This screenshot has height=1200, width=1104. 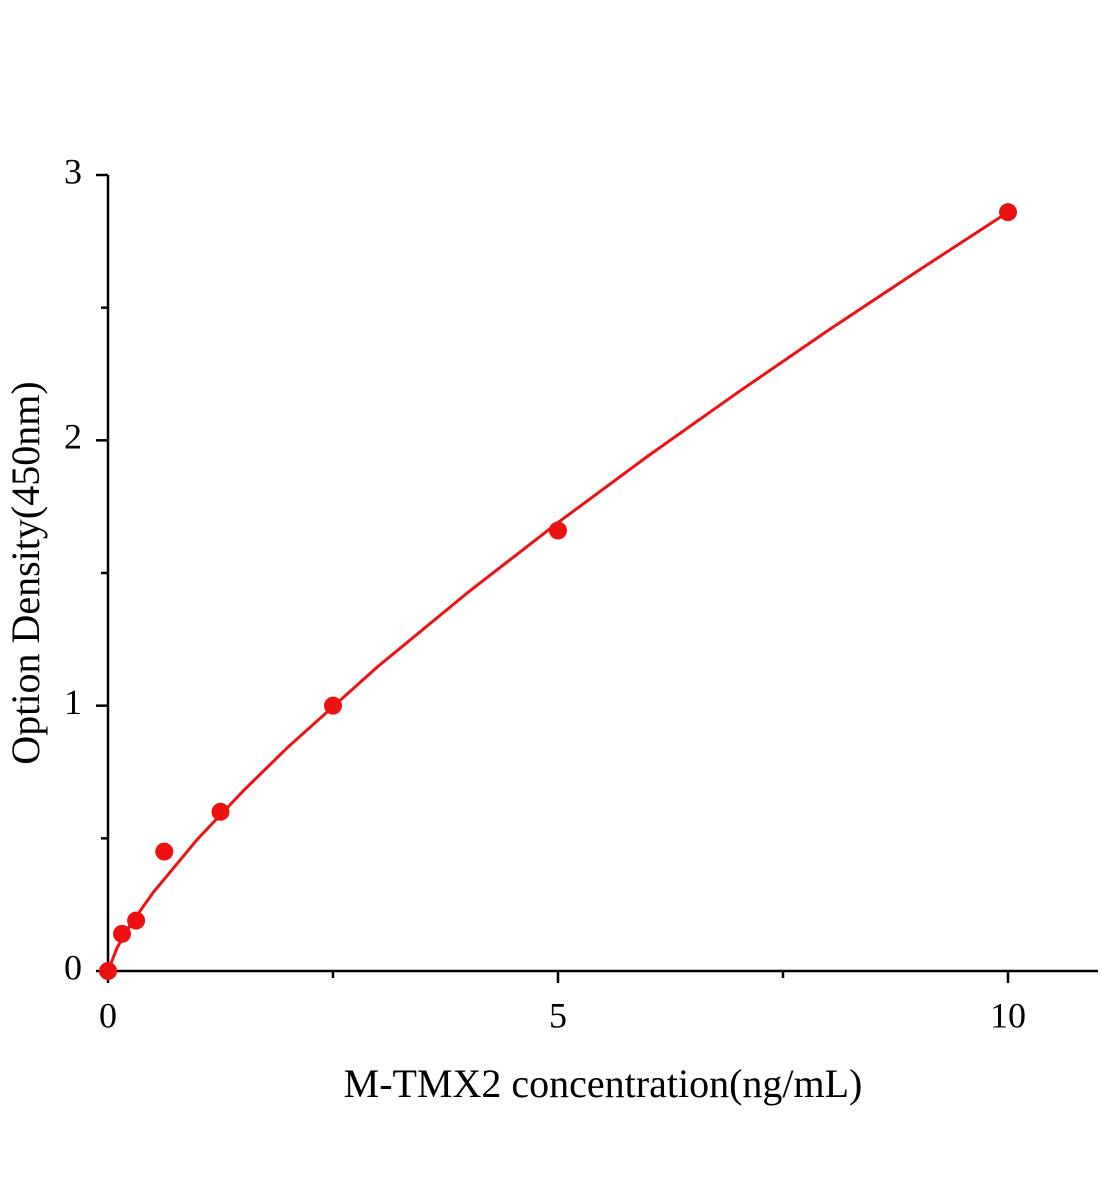 What do you see at coordinates (108, 1015) in the screenshot?
I see `x-tick-label: 0` at bounding box center [108, 1015].